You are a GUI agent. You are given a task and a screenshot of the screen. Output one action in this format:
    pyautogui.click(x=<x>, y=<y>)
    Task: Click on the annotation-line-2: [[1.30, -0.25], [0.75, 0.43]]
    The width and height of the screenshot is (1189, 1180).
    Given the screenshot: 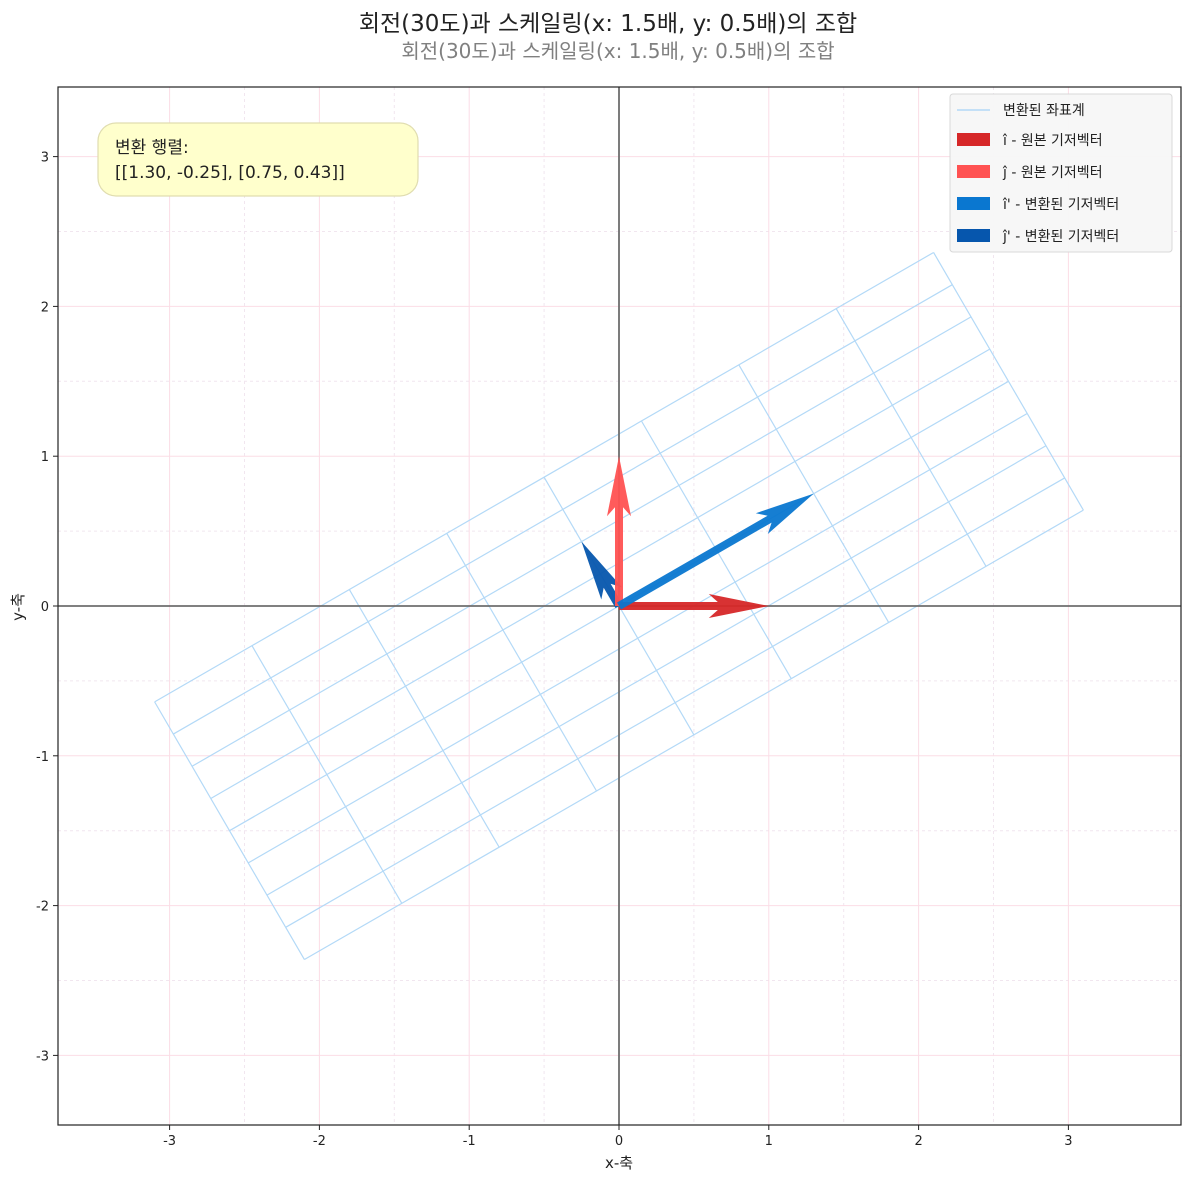 What is the action you would take?
    pyautogui.click(x=230, y=173)
    